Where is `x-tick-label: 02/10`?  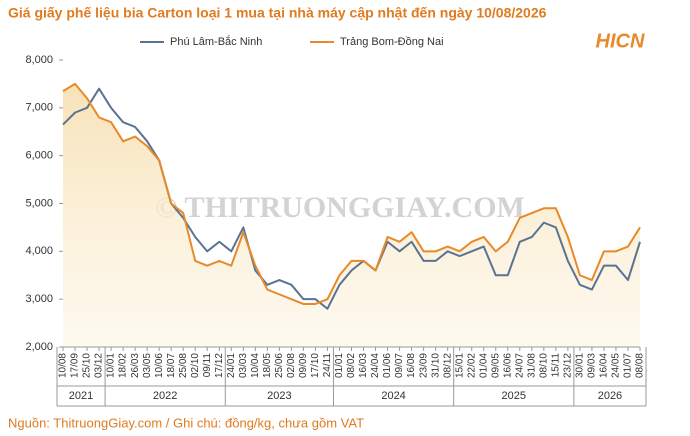 x-tick-label: 02/10 is located at coordinates (195, 365).